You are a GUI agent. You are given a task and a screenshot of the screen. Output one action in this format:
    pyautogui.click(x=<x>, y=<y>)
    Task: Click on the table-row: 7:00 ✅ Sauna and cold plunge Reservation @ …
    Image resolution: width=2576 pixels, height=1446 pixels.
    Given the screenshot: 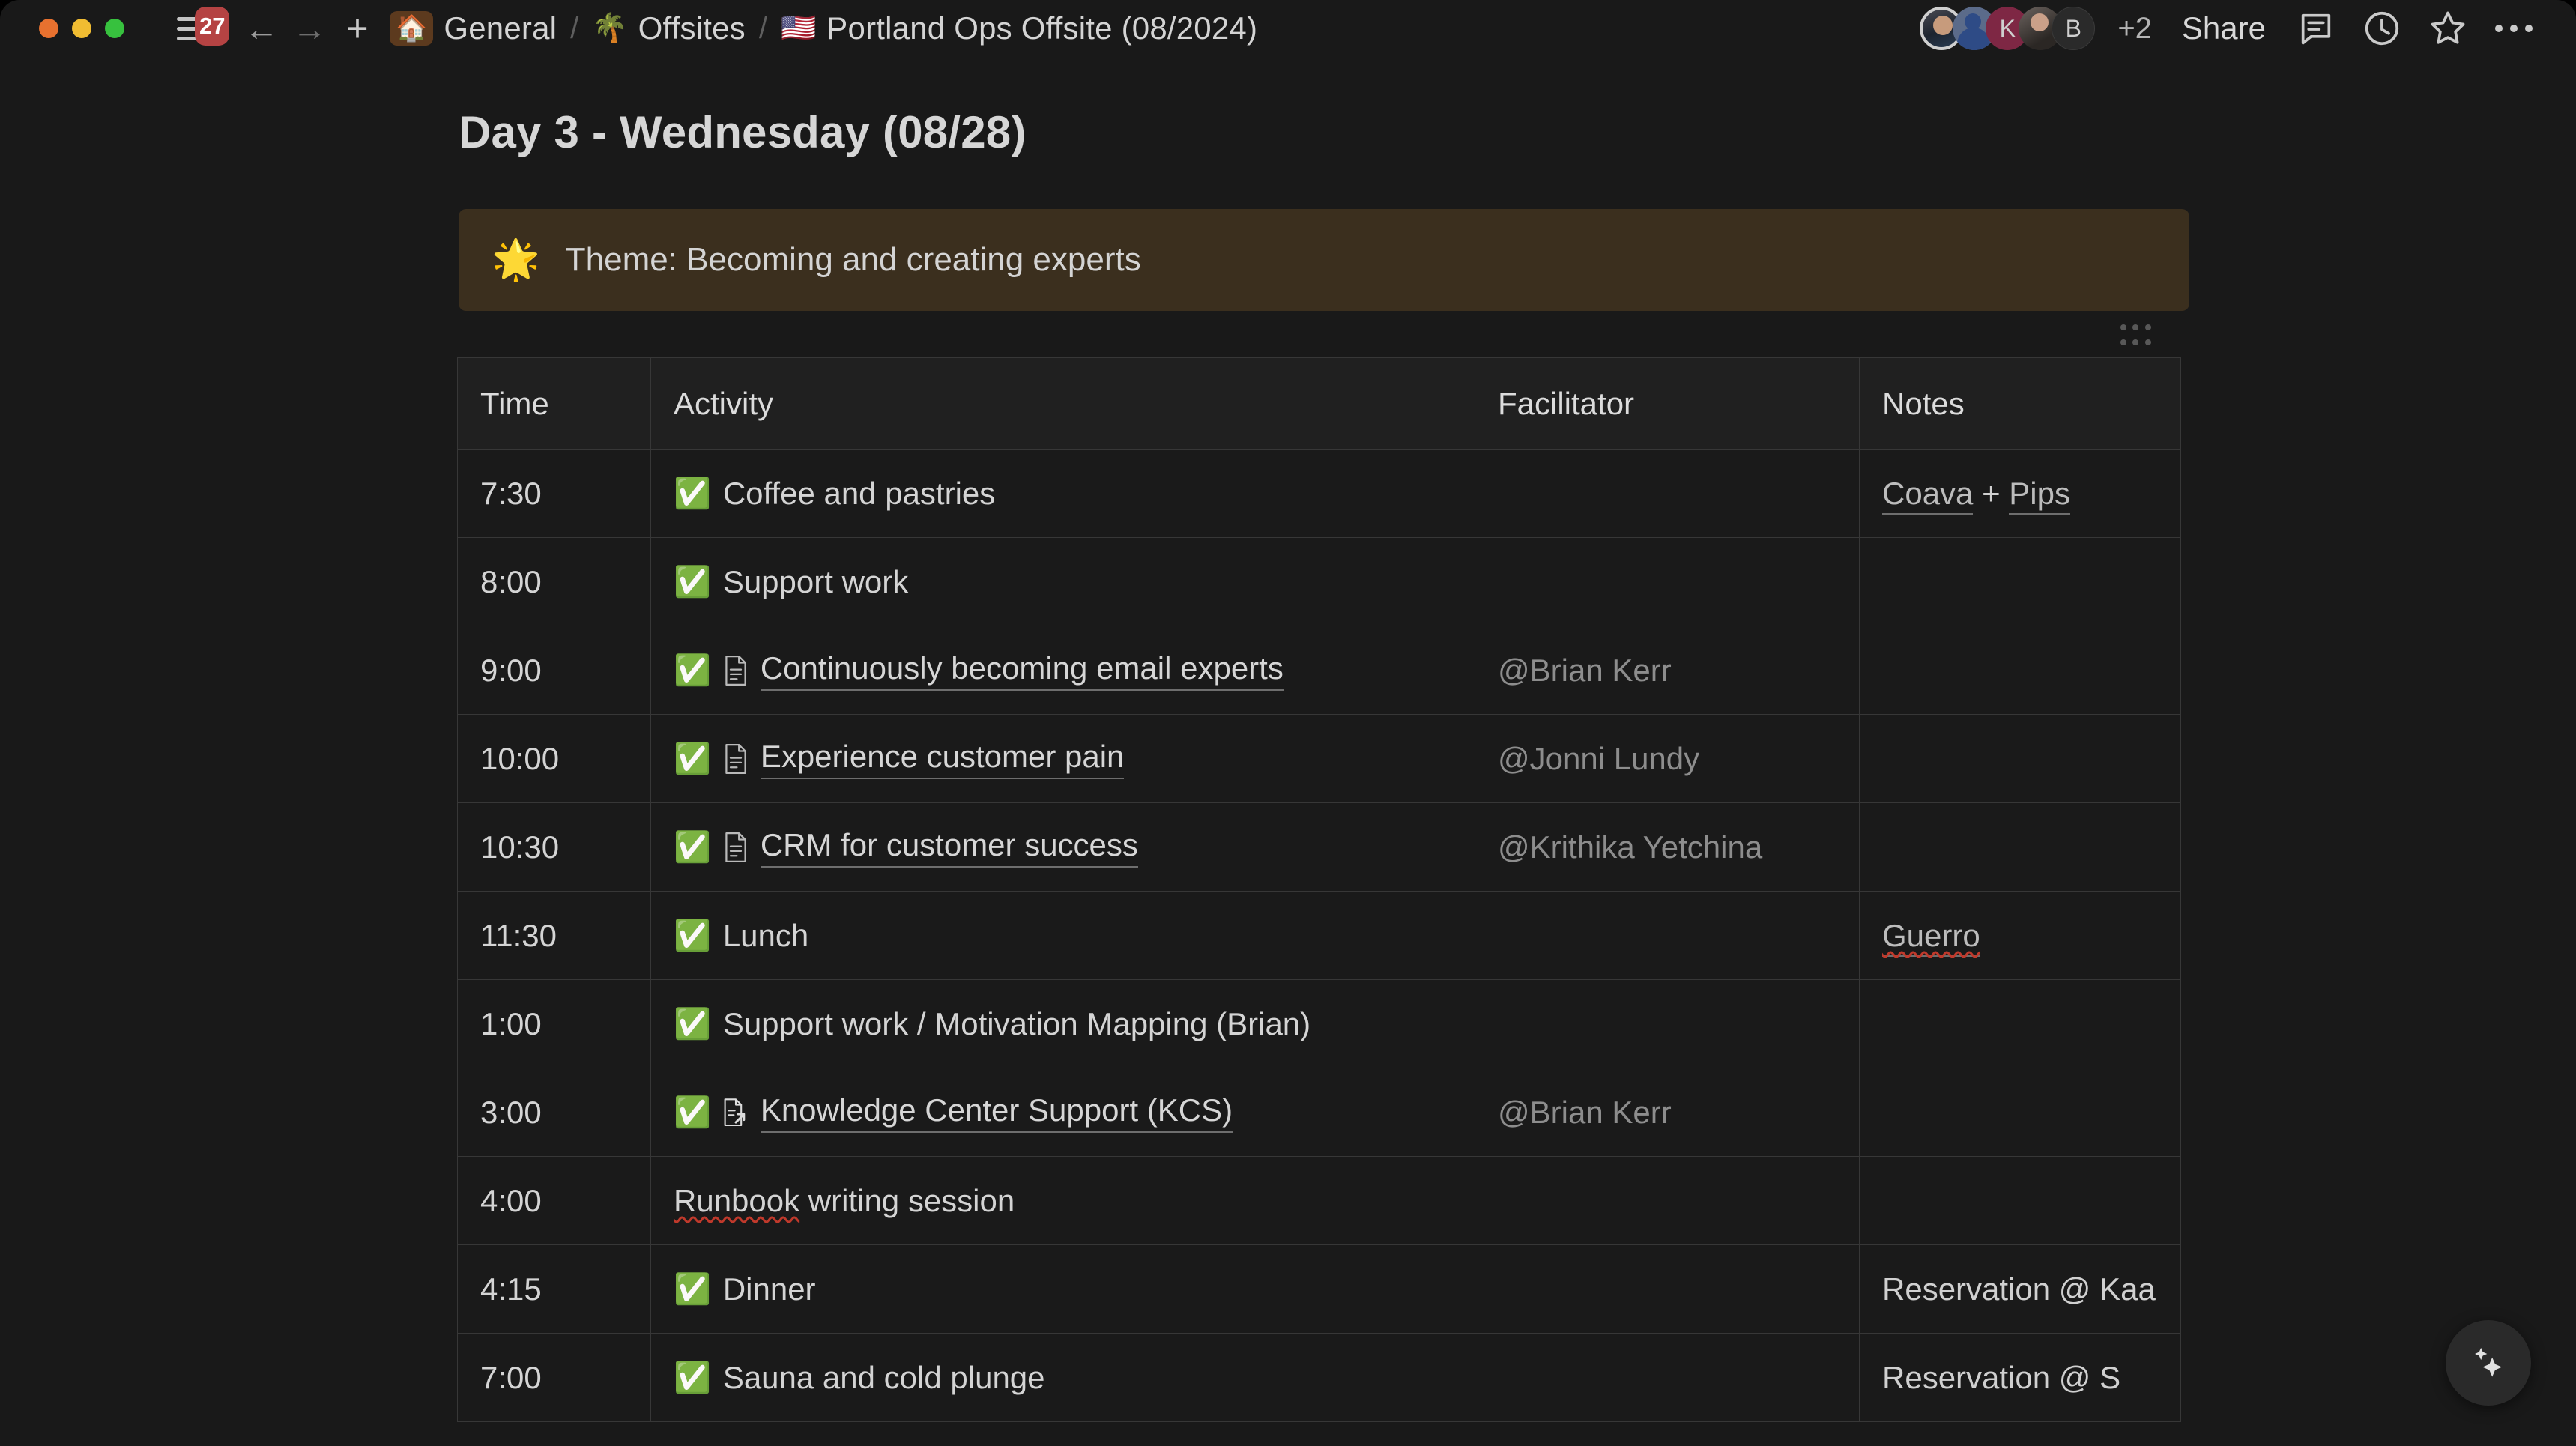 What is the action you would take?
    pyautogui.click(x=1319, y=1377)
    